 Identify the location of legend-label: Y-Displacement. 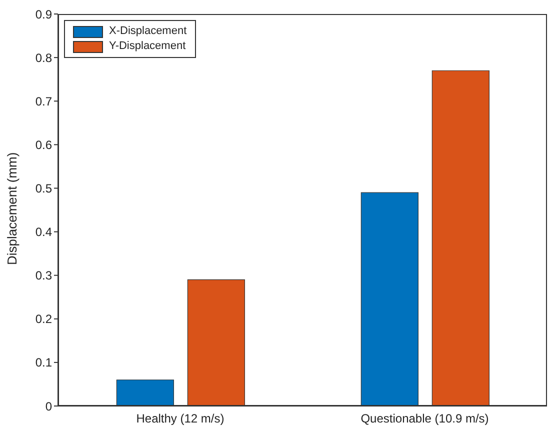
(147, 46).